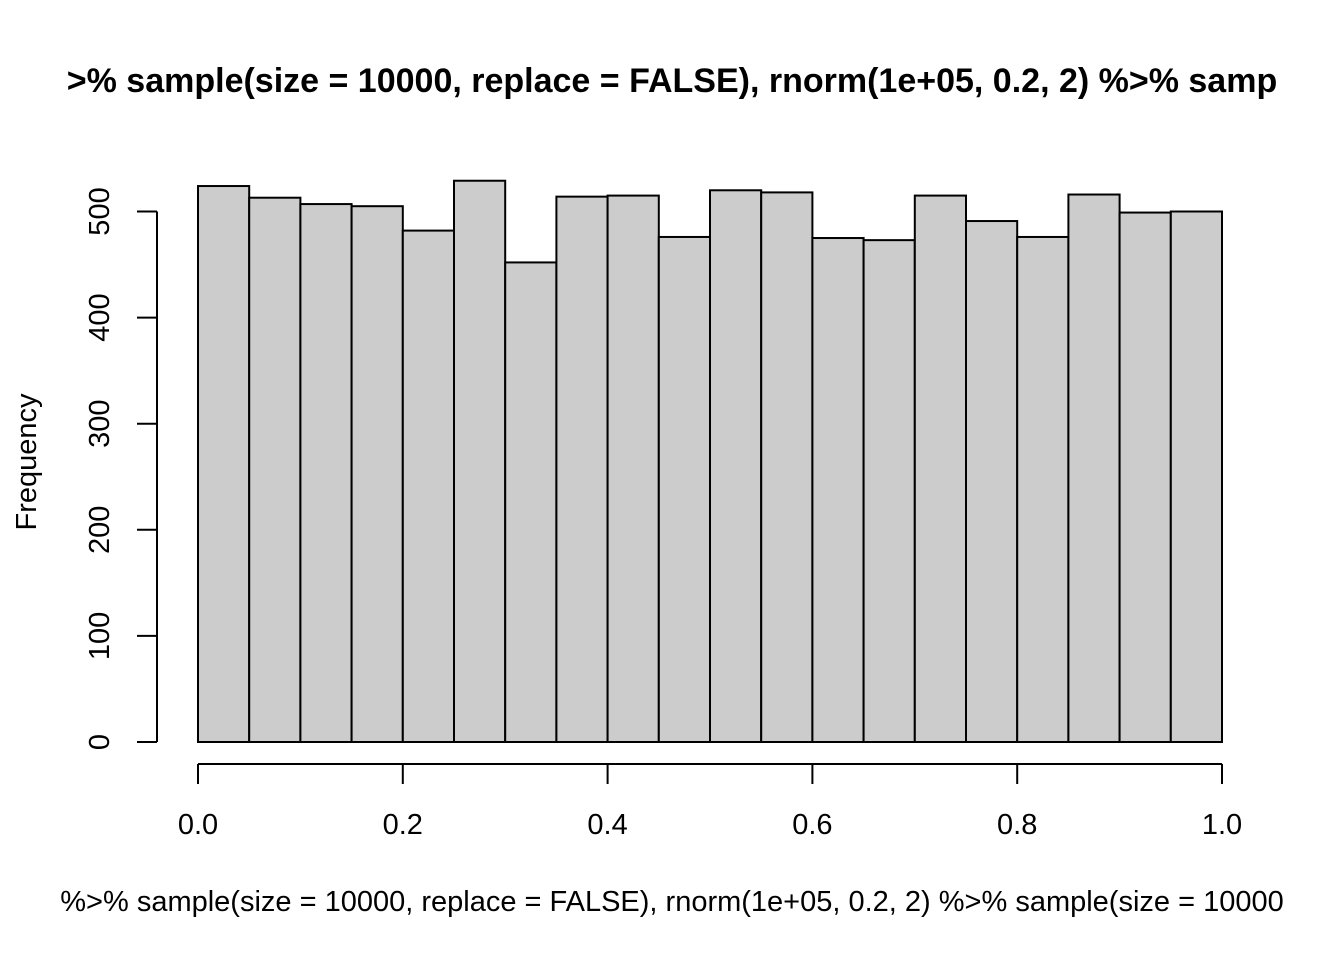  I want to click on y-tick-label: 0, so click(100, 742).